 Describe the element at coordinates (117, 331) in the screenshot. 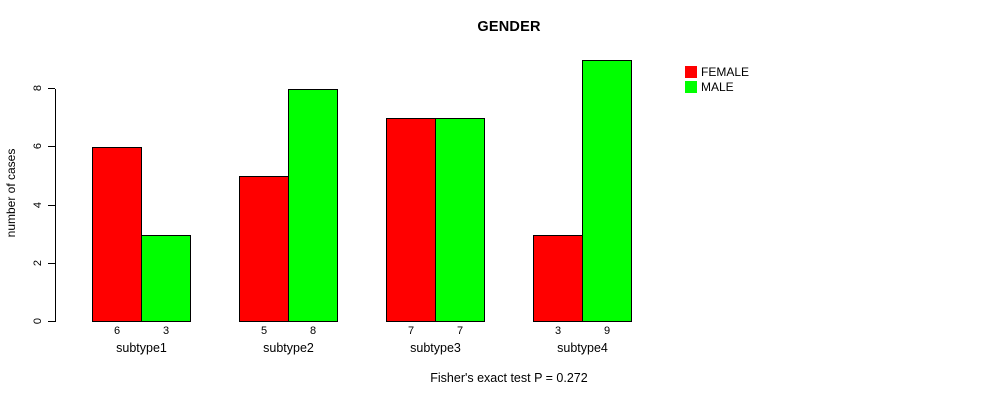

I see `bar-value-label: 6` at that location.